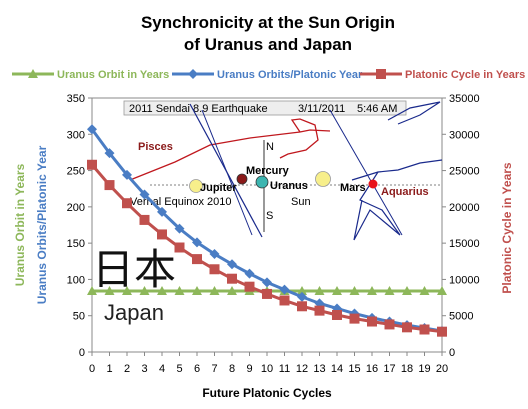 The image size is (528, 409). Describe the element at coordinates (109, 369) in the screenshot. I see `x-tick-label: 1` at that location.